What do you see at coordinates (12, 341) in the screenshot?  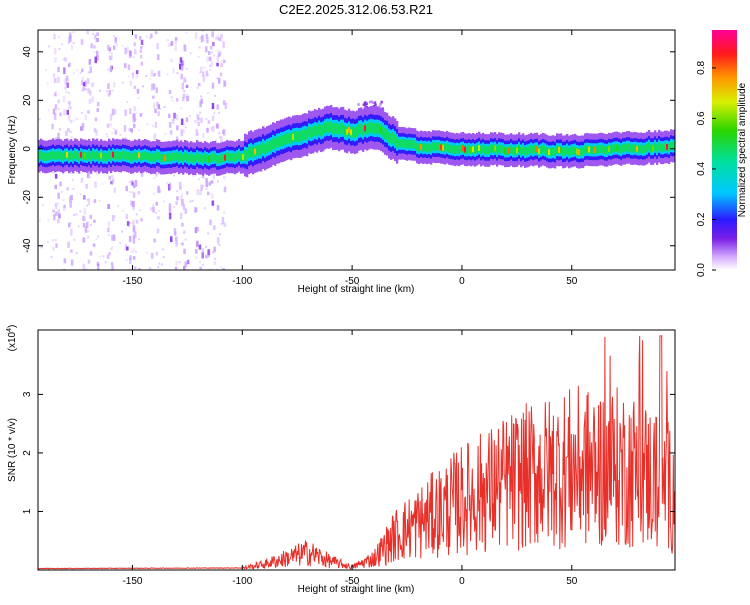 I see `snr-y-multiplier-base: (x10` at bounding box center [12, 341].